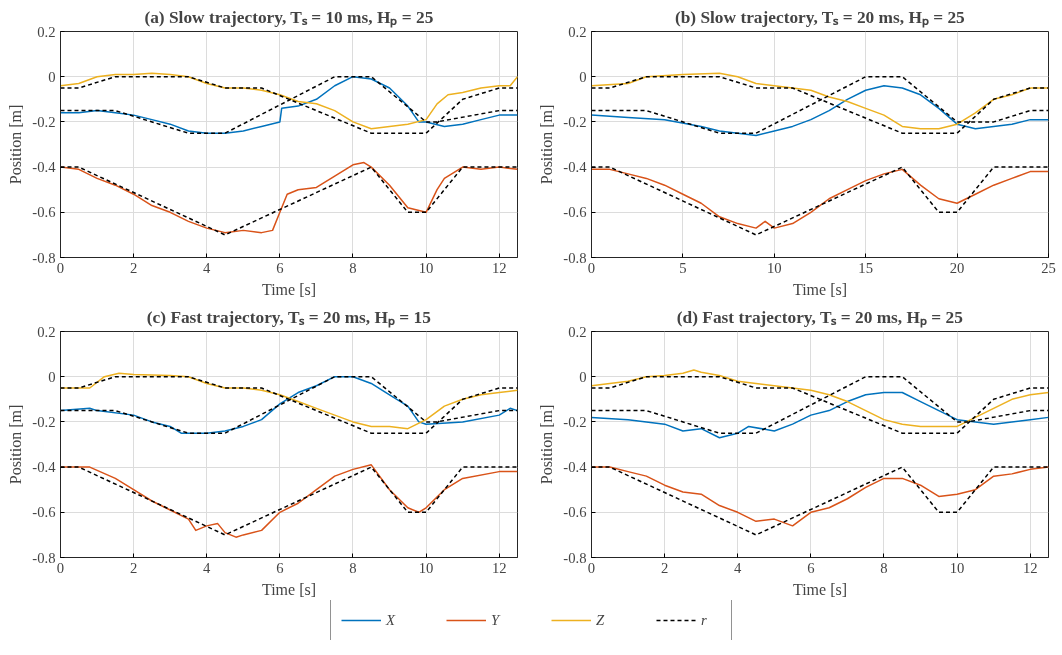  I want to click on x-tick-label: 20, so click(957, 267).